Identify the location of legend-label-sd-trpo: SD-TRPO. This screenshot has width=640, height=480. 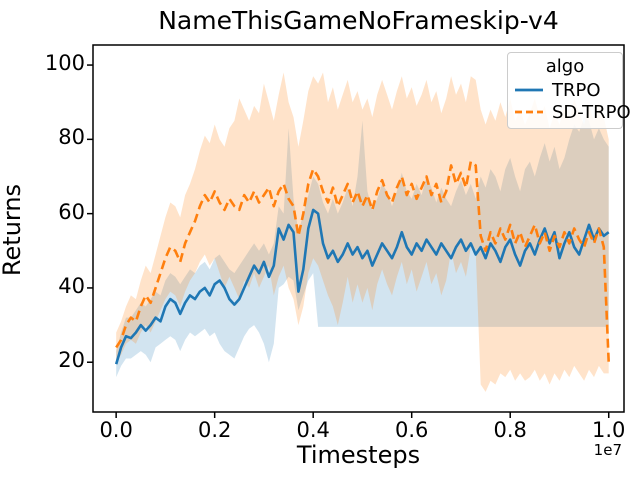
(591, 112).